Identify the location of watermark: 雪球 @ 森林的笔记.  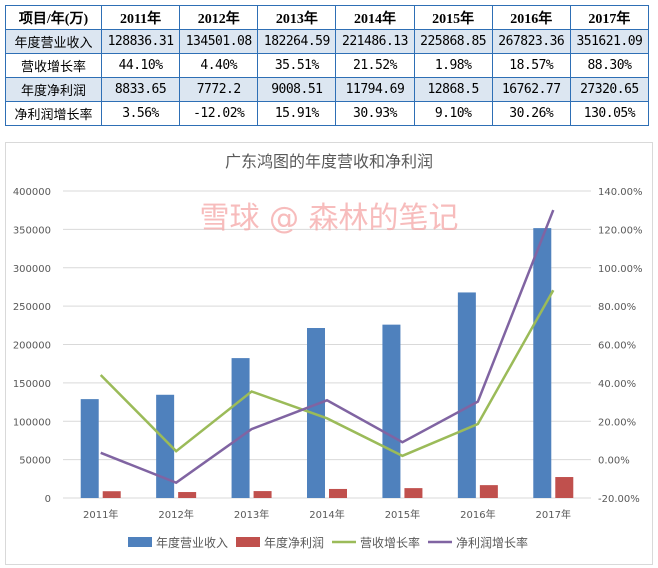
(328, 218).